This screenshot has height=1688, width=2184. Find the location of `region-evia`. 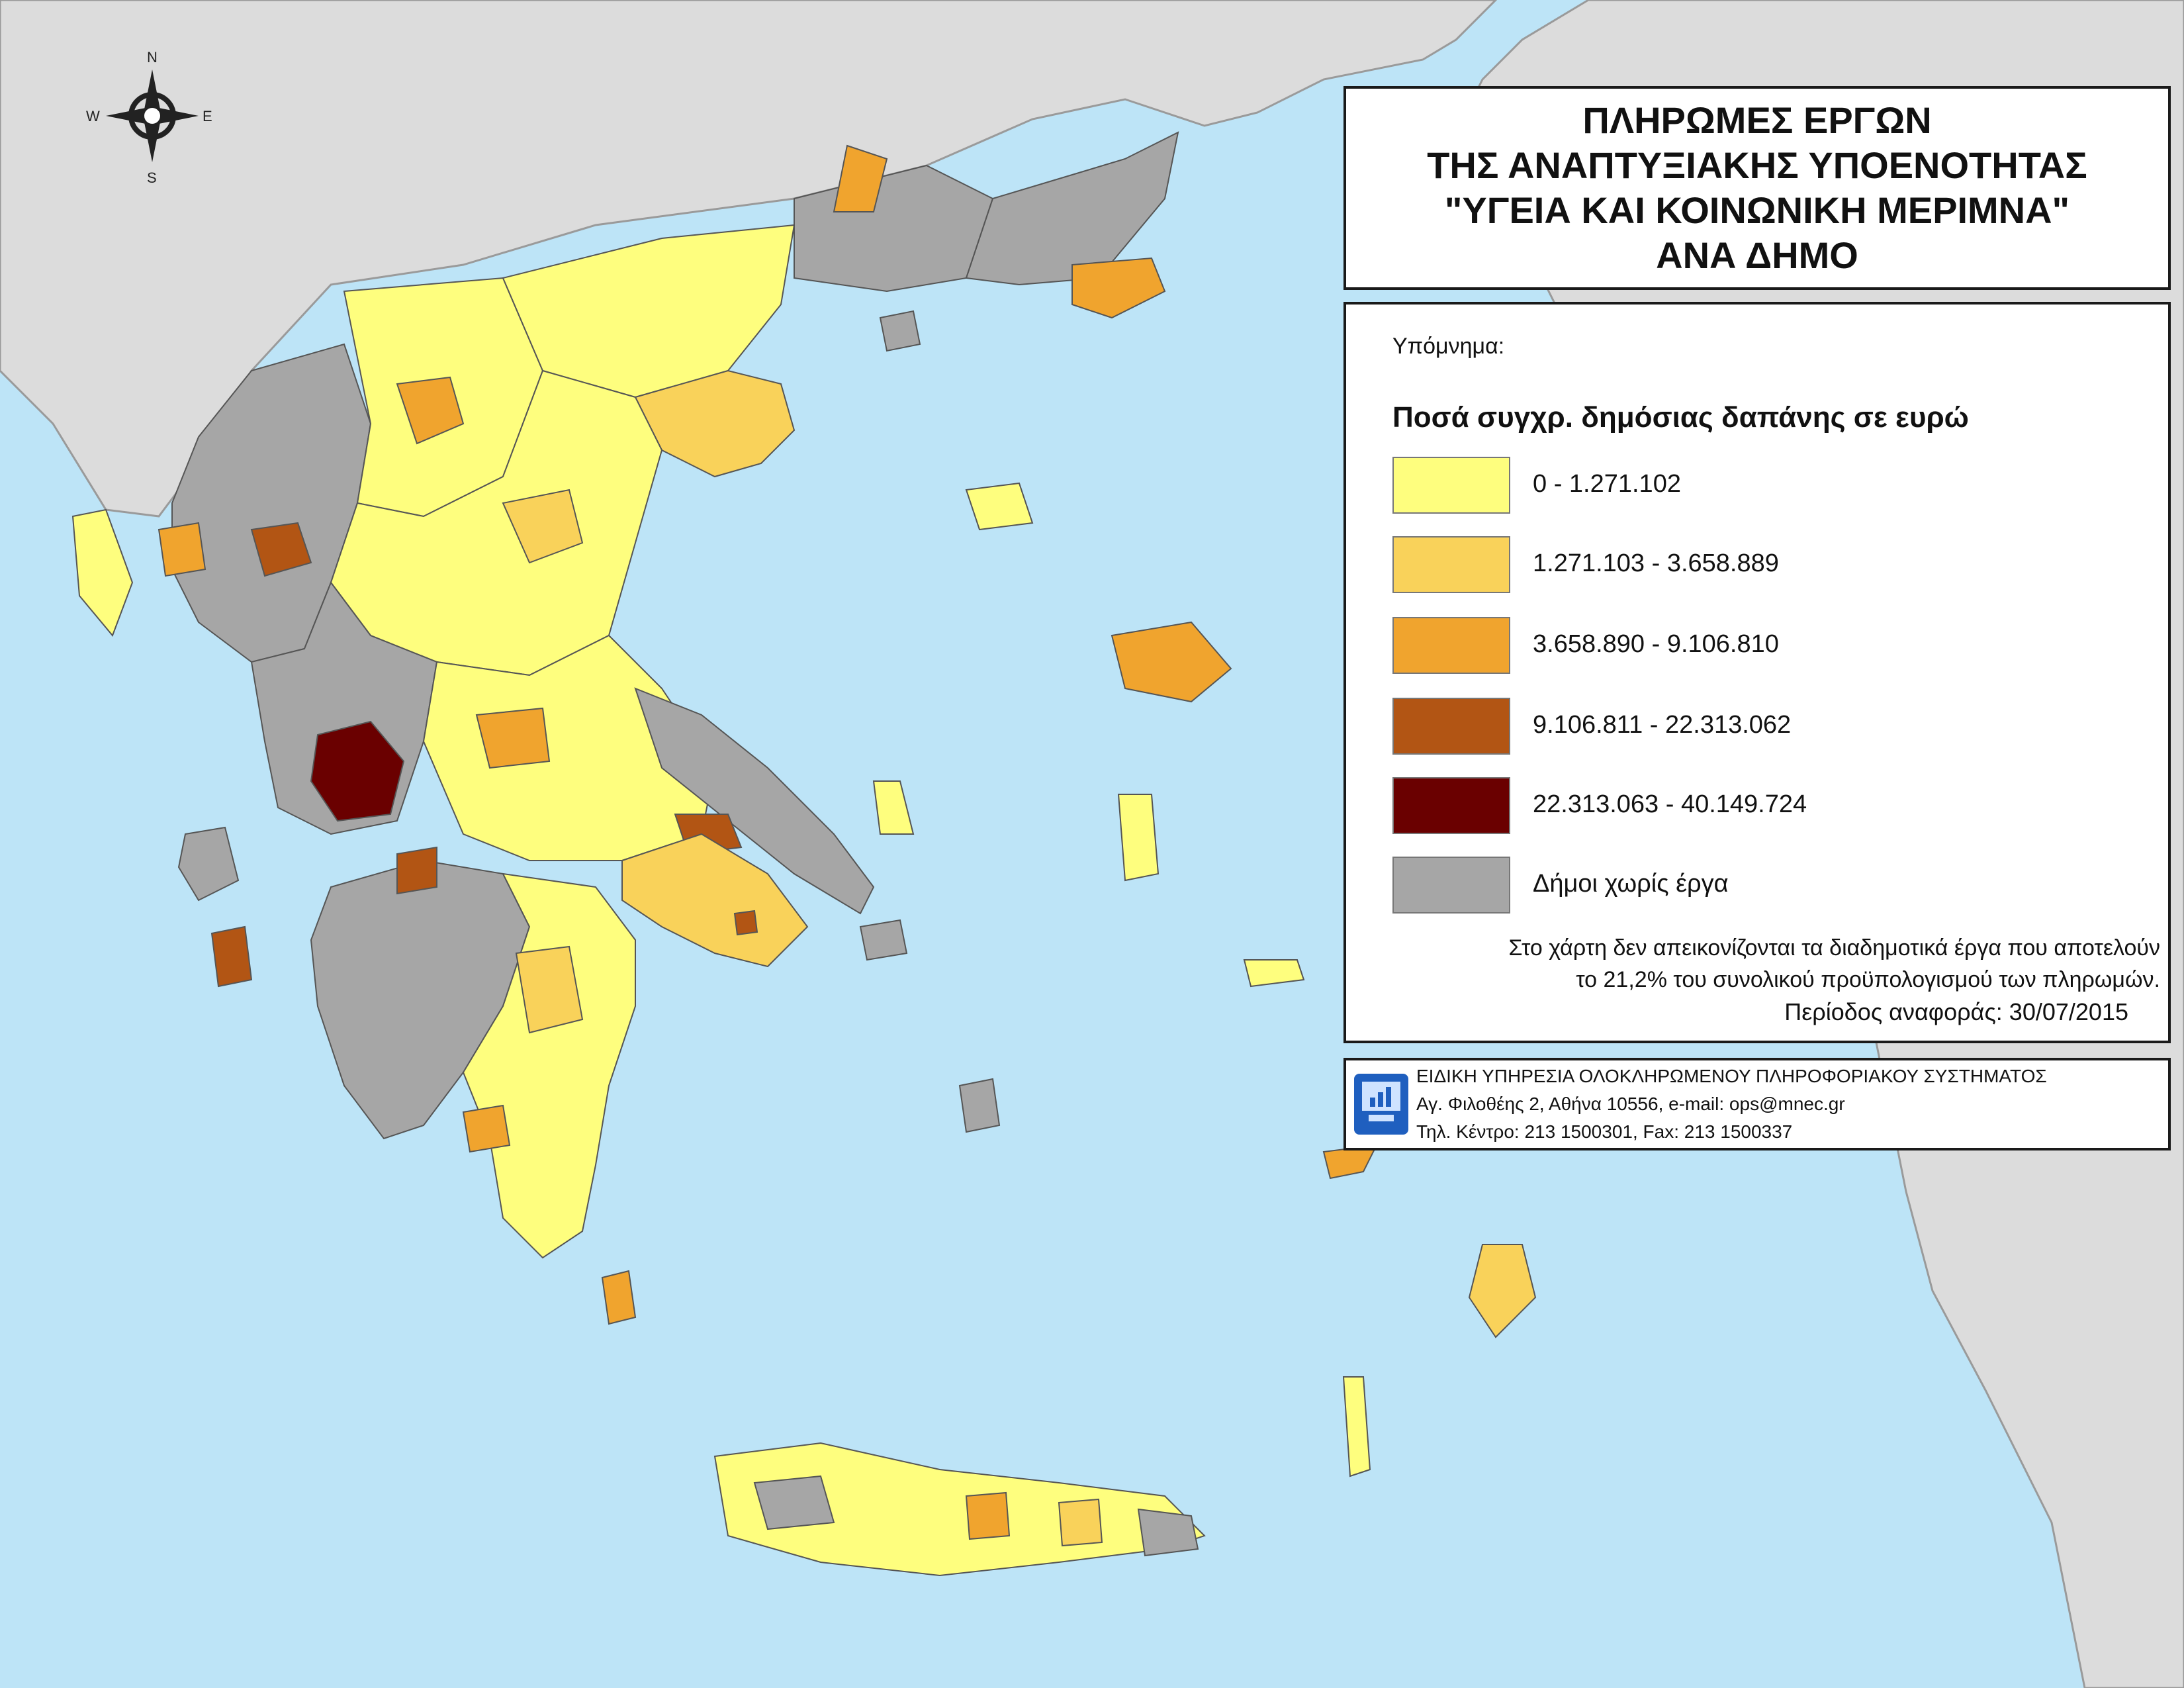

region-evia is located at coordinates (755, 801).